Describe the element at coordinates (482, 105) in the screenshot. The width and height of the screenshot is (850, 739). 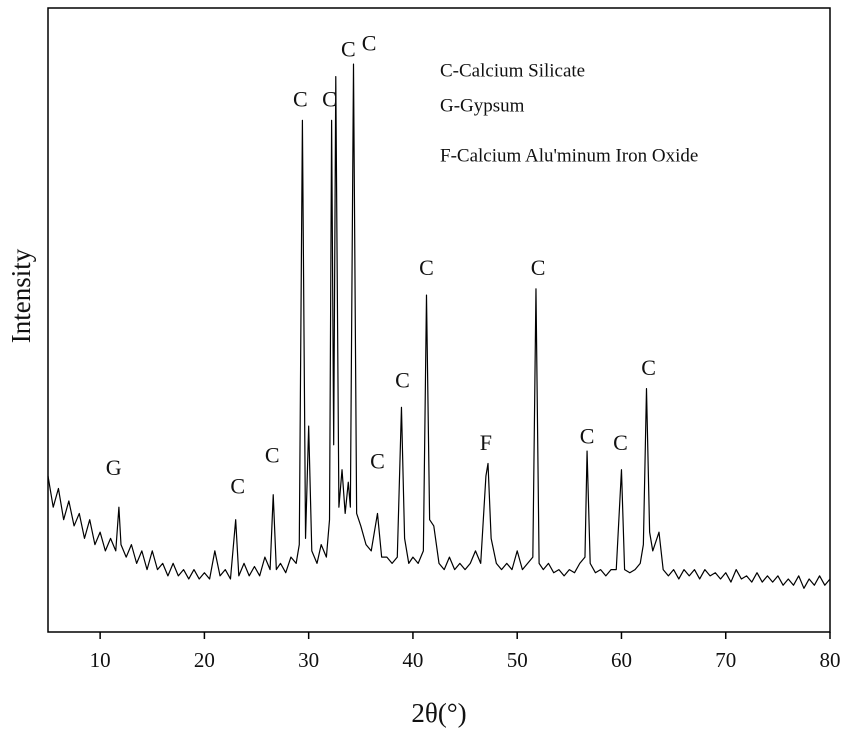
I see `legend-note: G-Gypsum` at that location.